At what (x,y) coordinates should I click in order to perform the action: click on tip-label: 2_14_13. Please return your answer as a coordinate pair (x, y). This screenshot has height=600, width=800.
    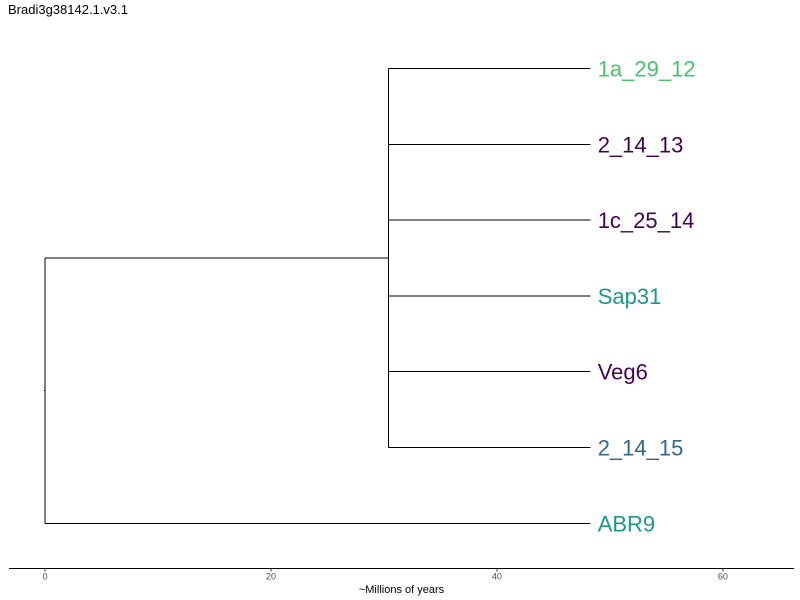
    Looking at the image, I should click on (641, 144).